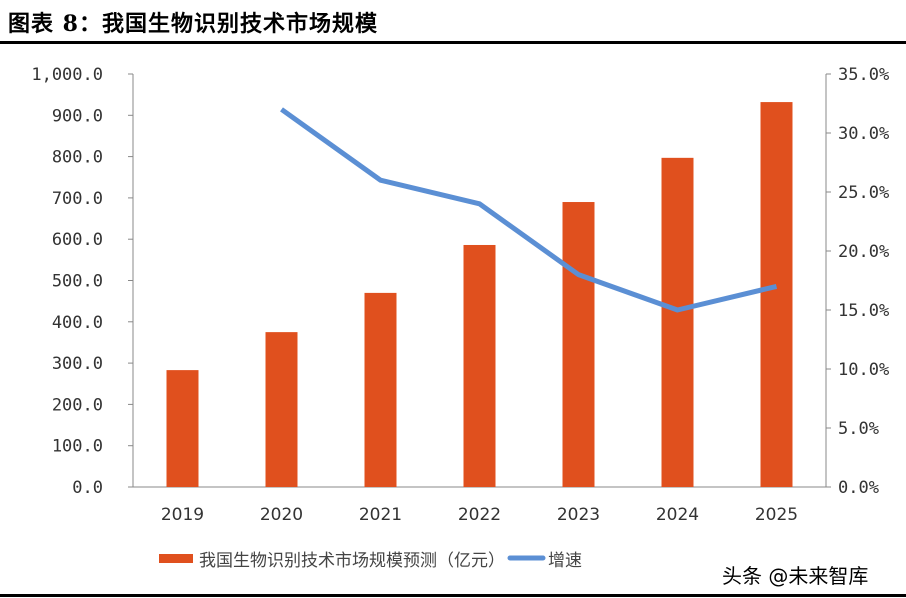 The width and height of the screenshot is (906, 598). I want to click on left-tick-label: 1,000.0, so click(67, 75).